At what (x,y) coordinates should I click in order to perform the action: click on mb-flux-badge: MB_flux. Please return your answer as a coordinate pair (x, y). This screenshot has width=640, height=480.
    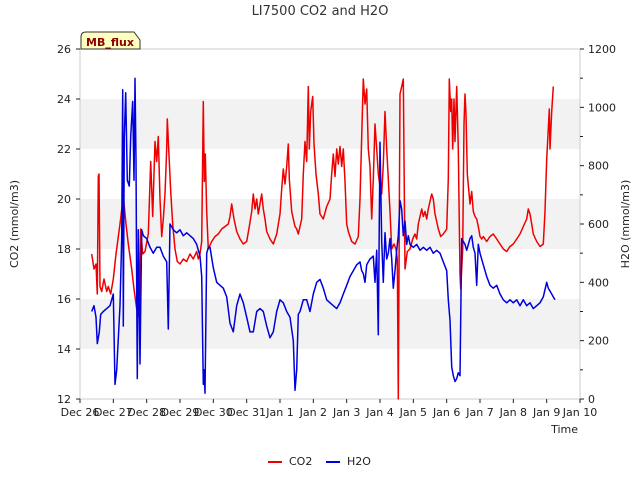
    Looking at the image, I should click on (110, 40).